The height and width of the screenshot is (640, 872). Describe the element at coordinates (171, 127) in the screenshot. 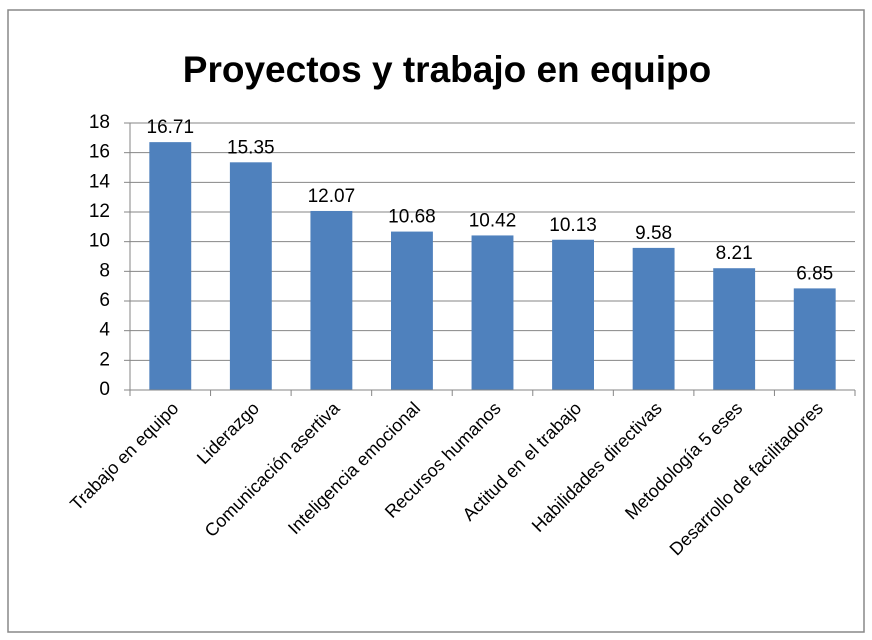

I see `value-label: 16.71` at that location.